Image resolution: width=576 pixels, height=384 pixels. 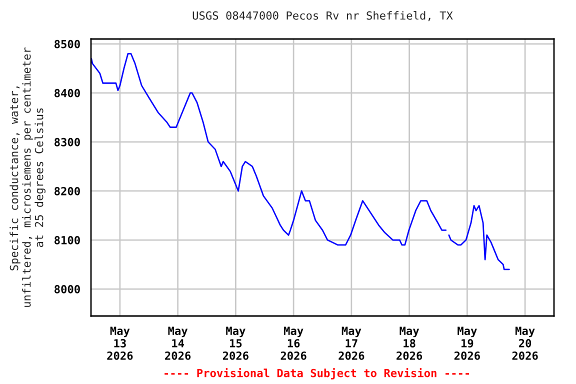 I want to click on y-tick-label: 8400, so click(x=67, y=93).